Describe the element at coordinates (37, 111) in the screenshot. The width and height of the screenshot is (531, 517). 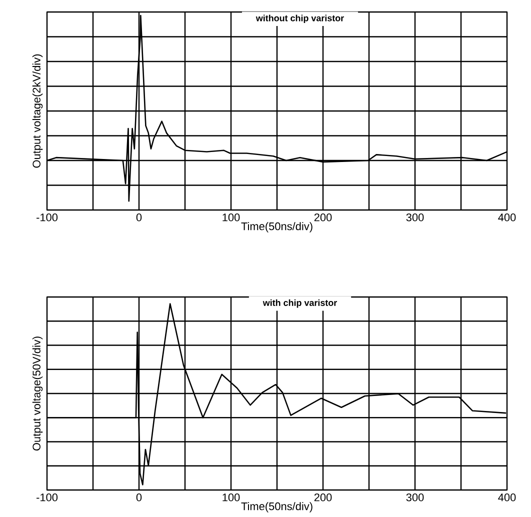
I see `y-axis-title: Output voltage(2kV/div)` at that location.